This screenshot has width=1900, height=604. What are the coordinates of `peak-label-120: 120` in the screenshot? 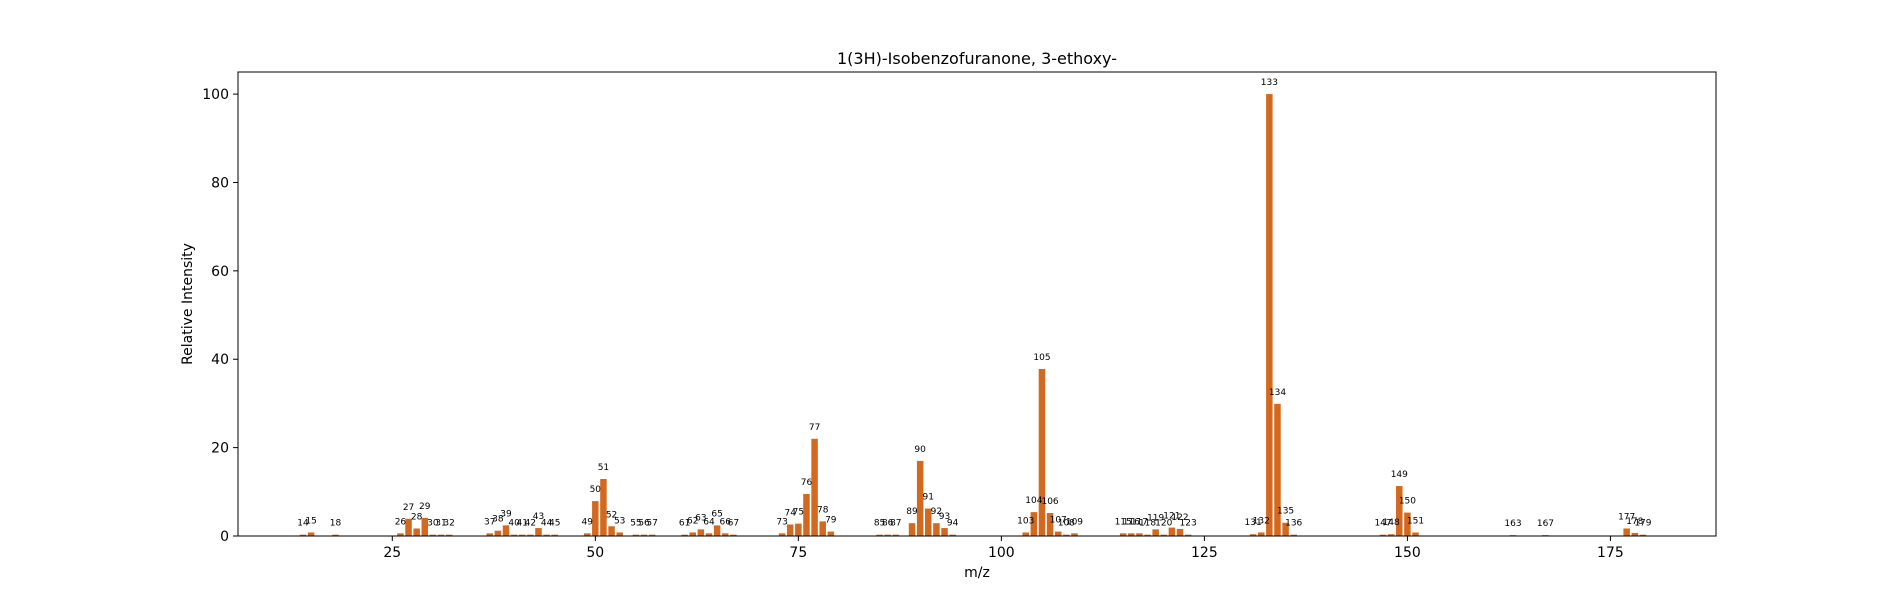 It's located at (1163, 524).